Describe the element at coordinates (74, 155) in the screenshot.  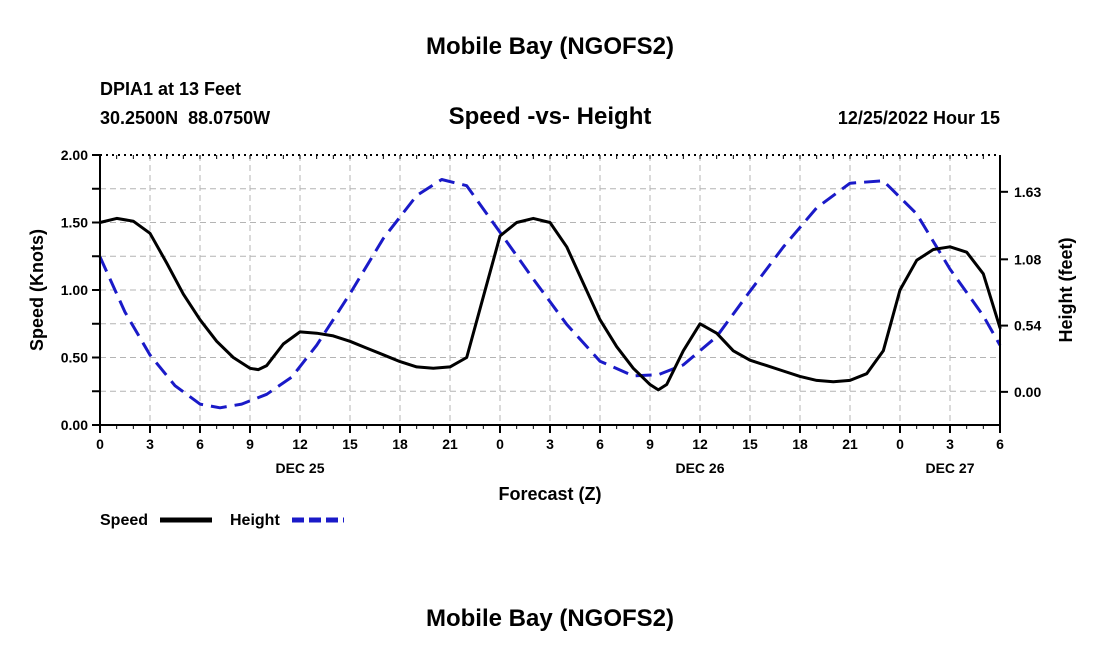
I see `y-tick-label: 2.00` at that location.